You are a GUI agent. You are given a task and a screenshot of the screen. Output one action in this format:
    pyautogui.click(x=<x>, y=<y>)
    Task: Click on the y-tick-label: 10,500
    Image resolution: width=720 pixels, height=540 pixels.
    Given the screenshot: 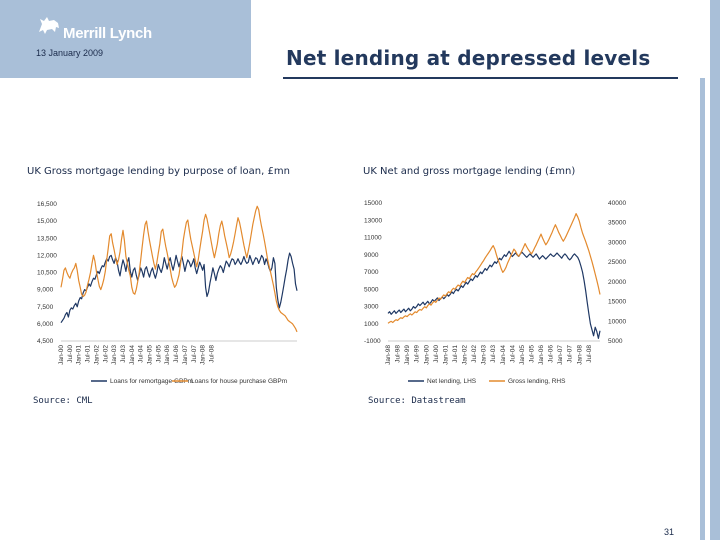 What is the action you would take?
    pyautogui.click(x=47, y=273)
    